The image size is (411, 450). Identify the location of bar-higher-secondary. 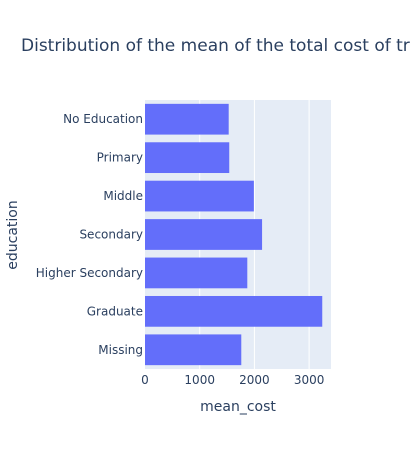
(196, 273).